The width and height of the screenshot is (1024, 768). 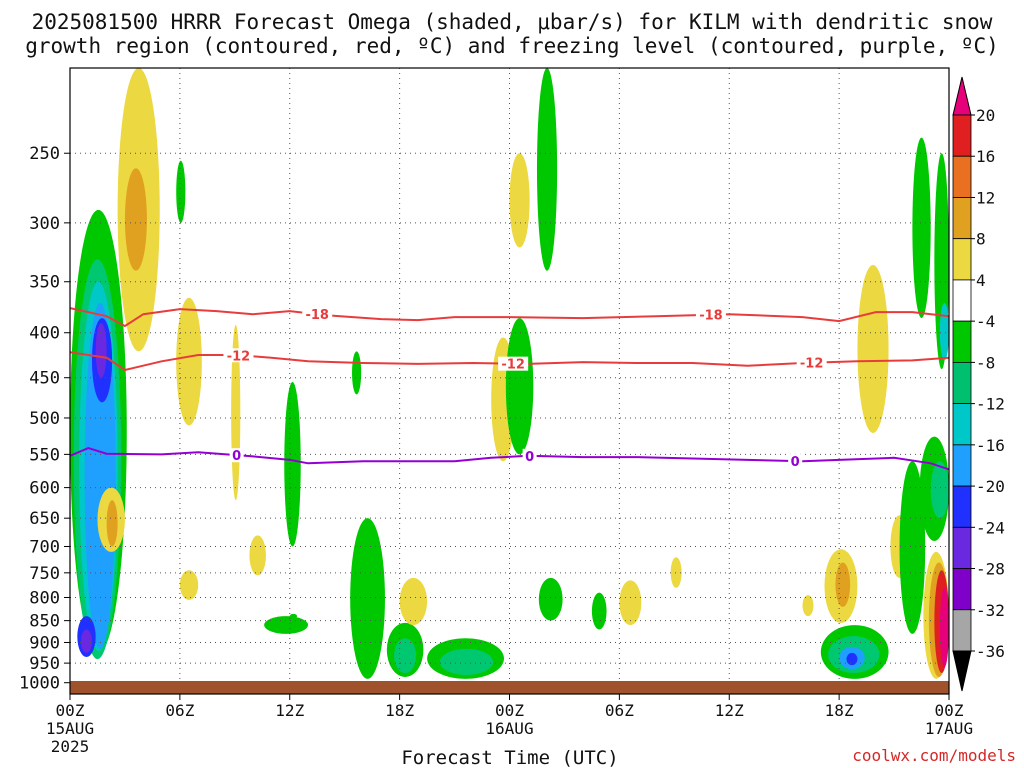 What do you see at coordinates (949, 728) in the screenshot?
I see `x-tick-date: 17AUG` at bounding box center [949, 728].